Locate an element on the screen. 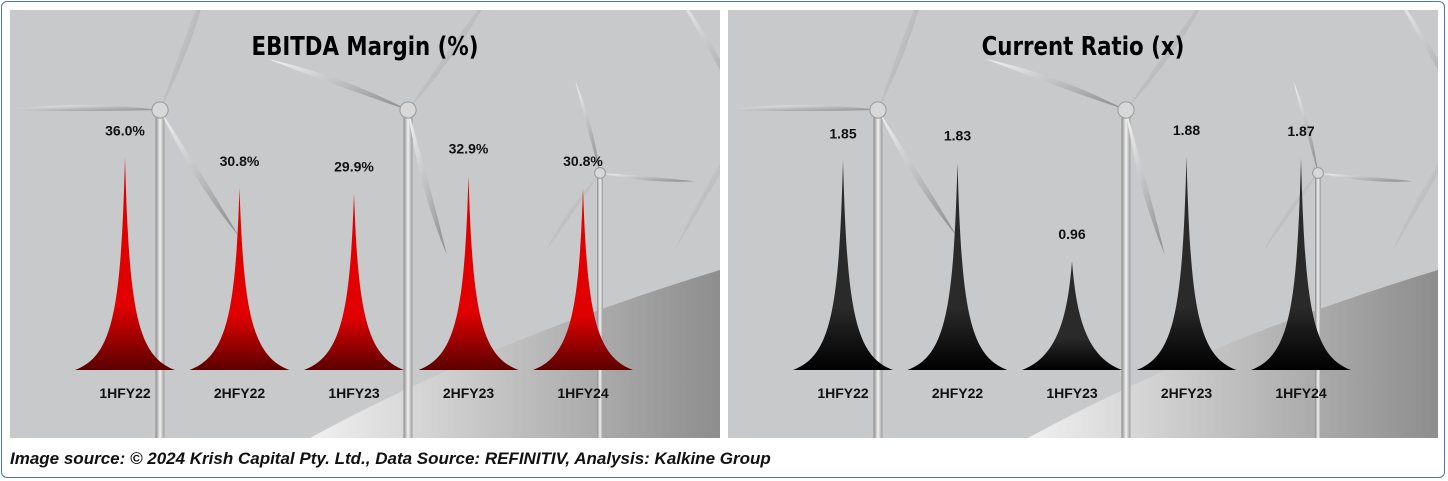  chart-title: Current Ratio (x) is located at coordinates (1083, 46).